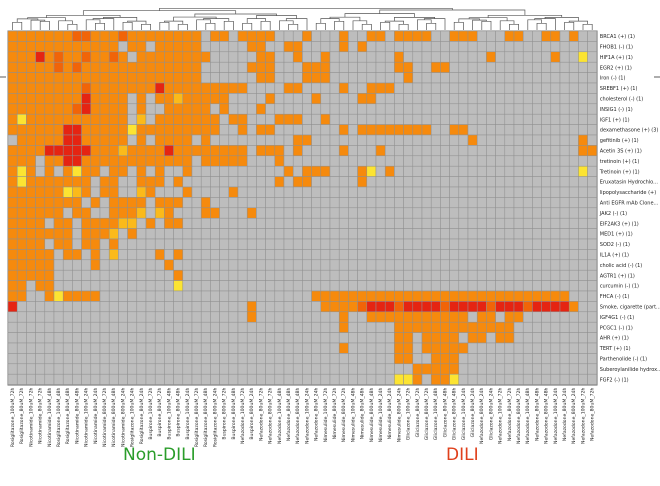 Image resolution: width=660 pixels, height=486 pixels. What do you see at coordinates (261, 415) in the screenshot?
I see `column-label: Nefazodone_80uM_72h` at bounding box center [261, 415].